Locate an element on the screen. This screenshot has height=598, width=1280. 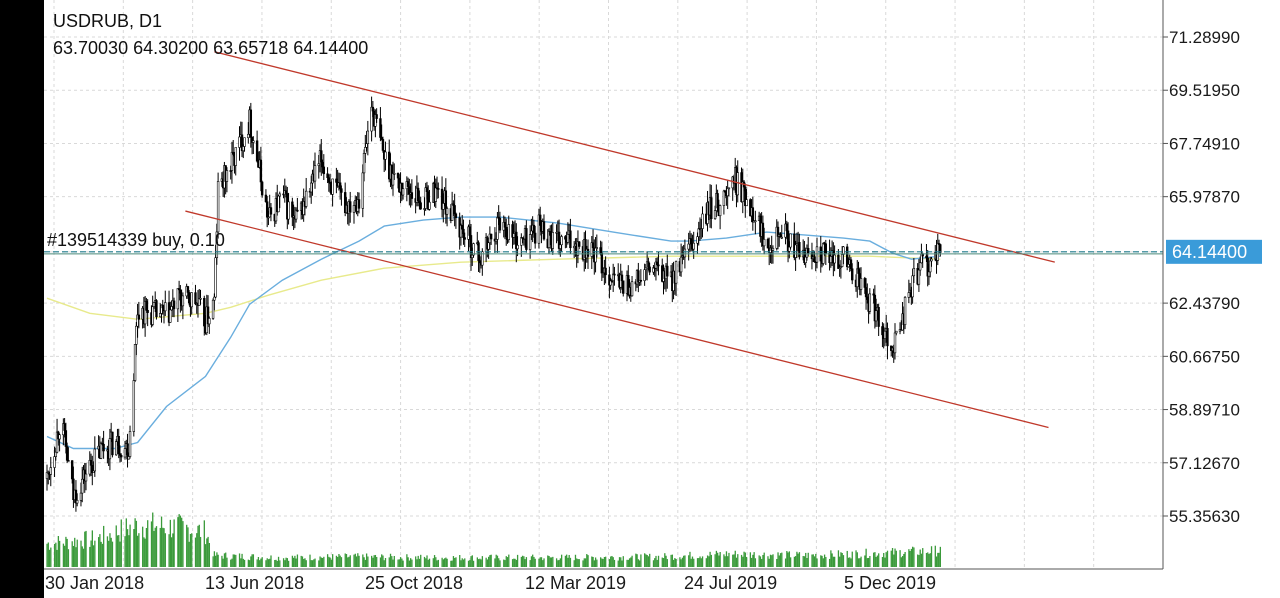
order-label: #139514339 buy, 0.10 is located at coordinates (136, 240).